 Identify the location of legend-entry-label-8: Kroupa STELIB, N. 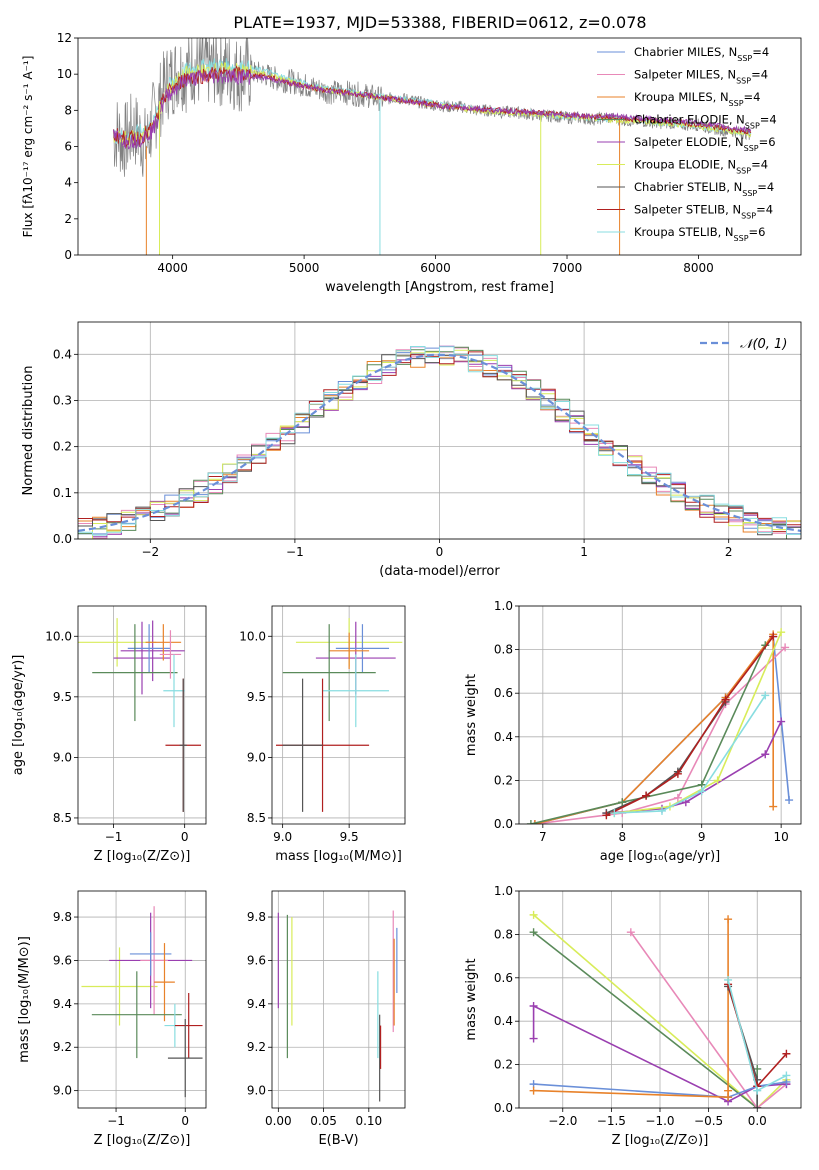
(684, 232).